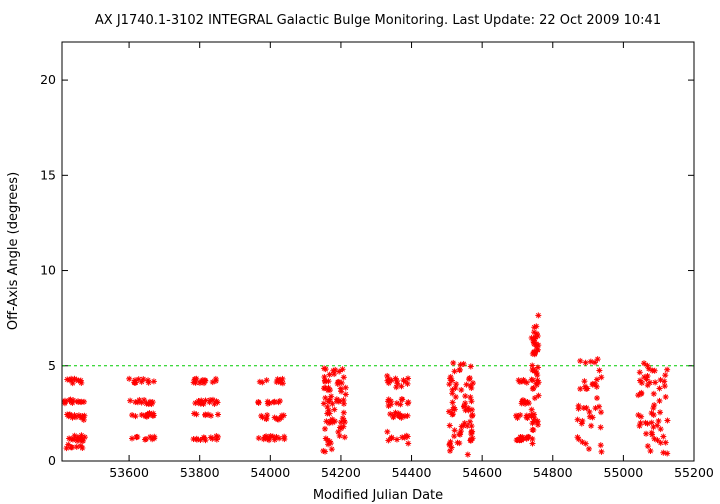 The image size is (720, 504). I want to click on x-tick-label: 54800, so click(553, 472).